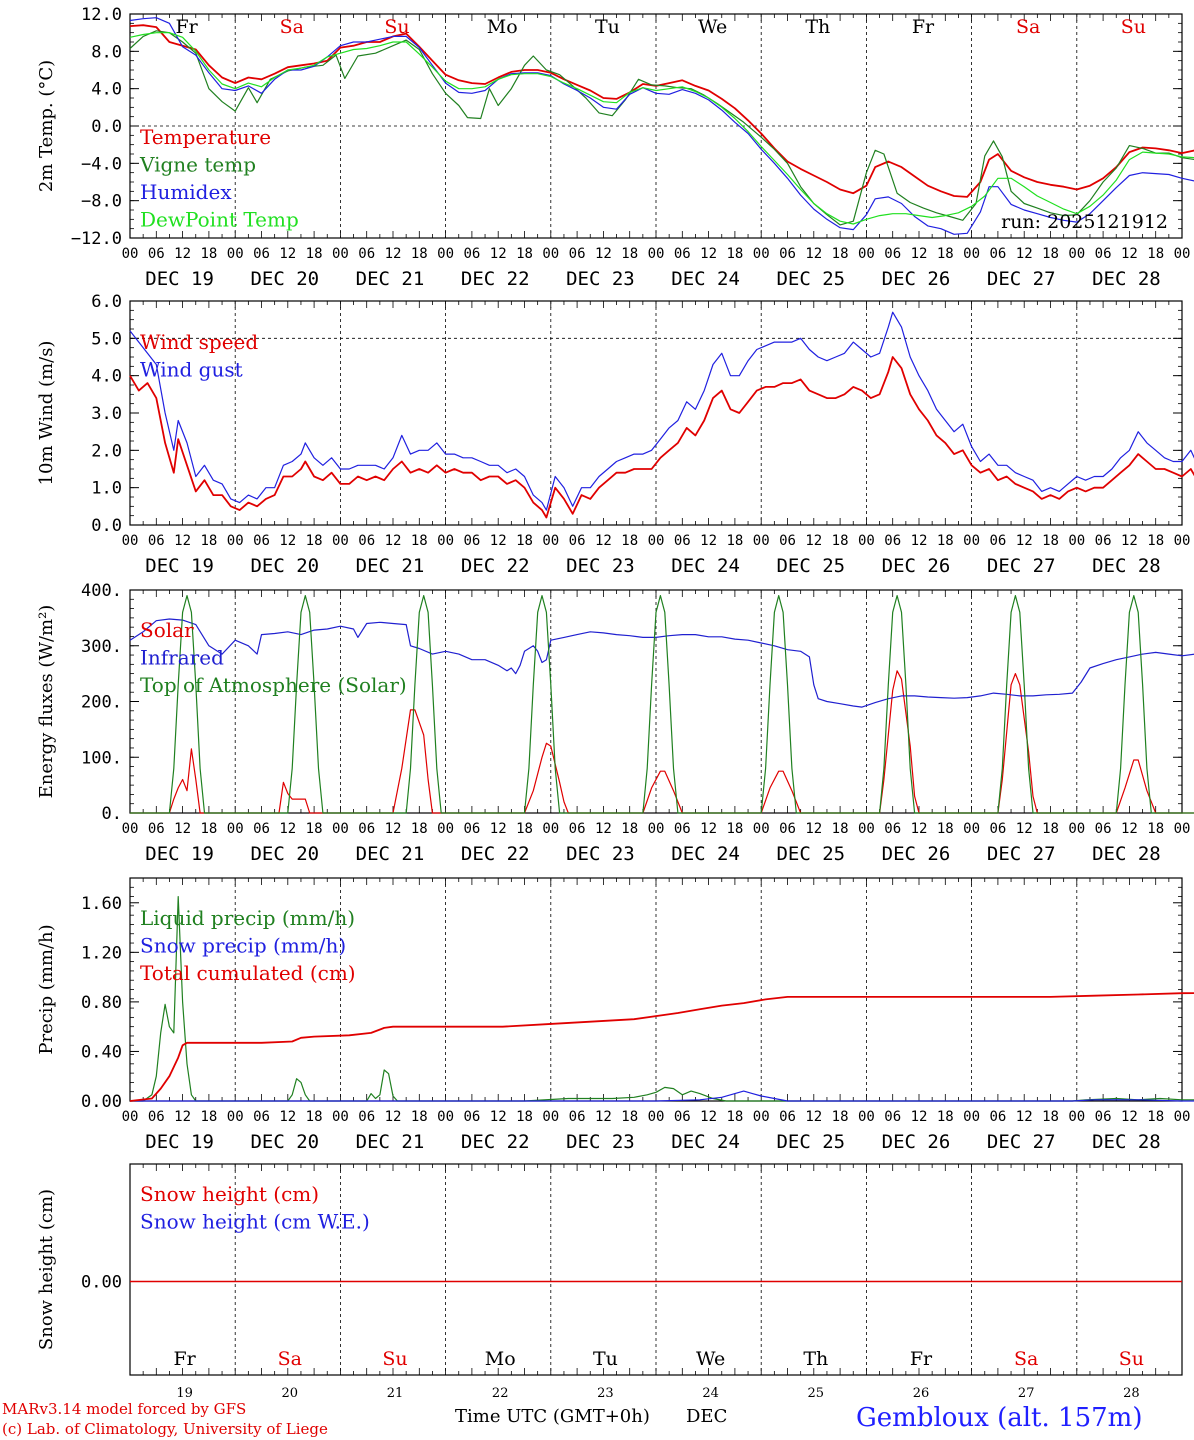 The height and width of the screenshot is (1440, 1194). What do you see at coordinates (817, 27) in the screenshot?
I see `day-name: Th` at bounding box center [817, 27].